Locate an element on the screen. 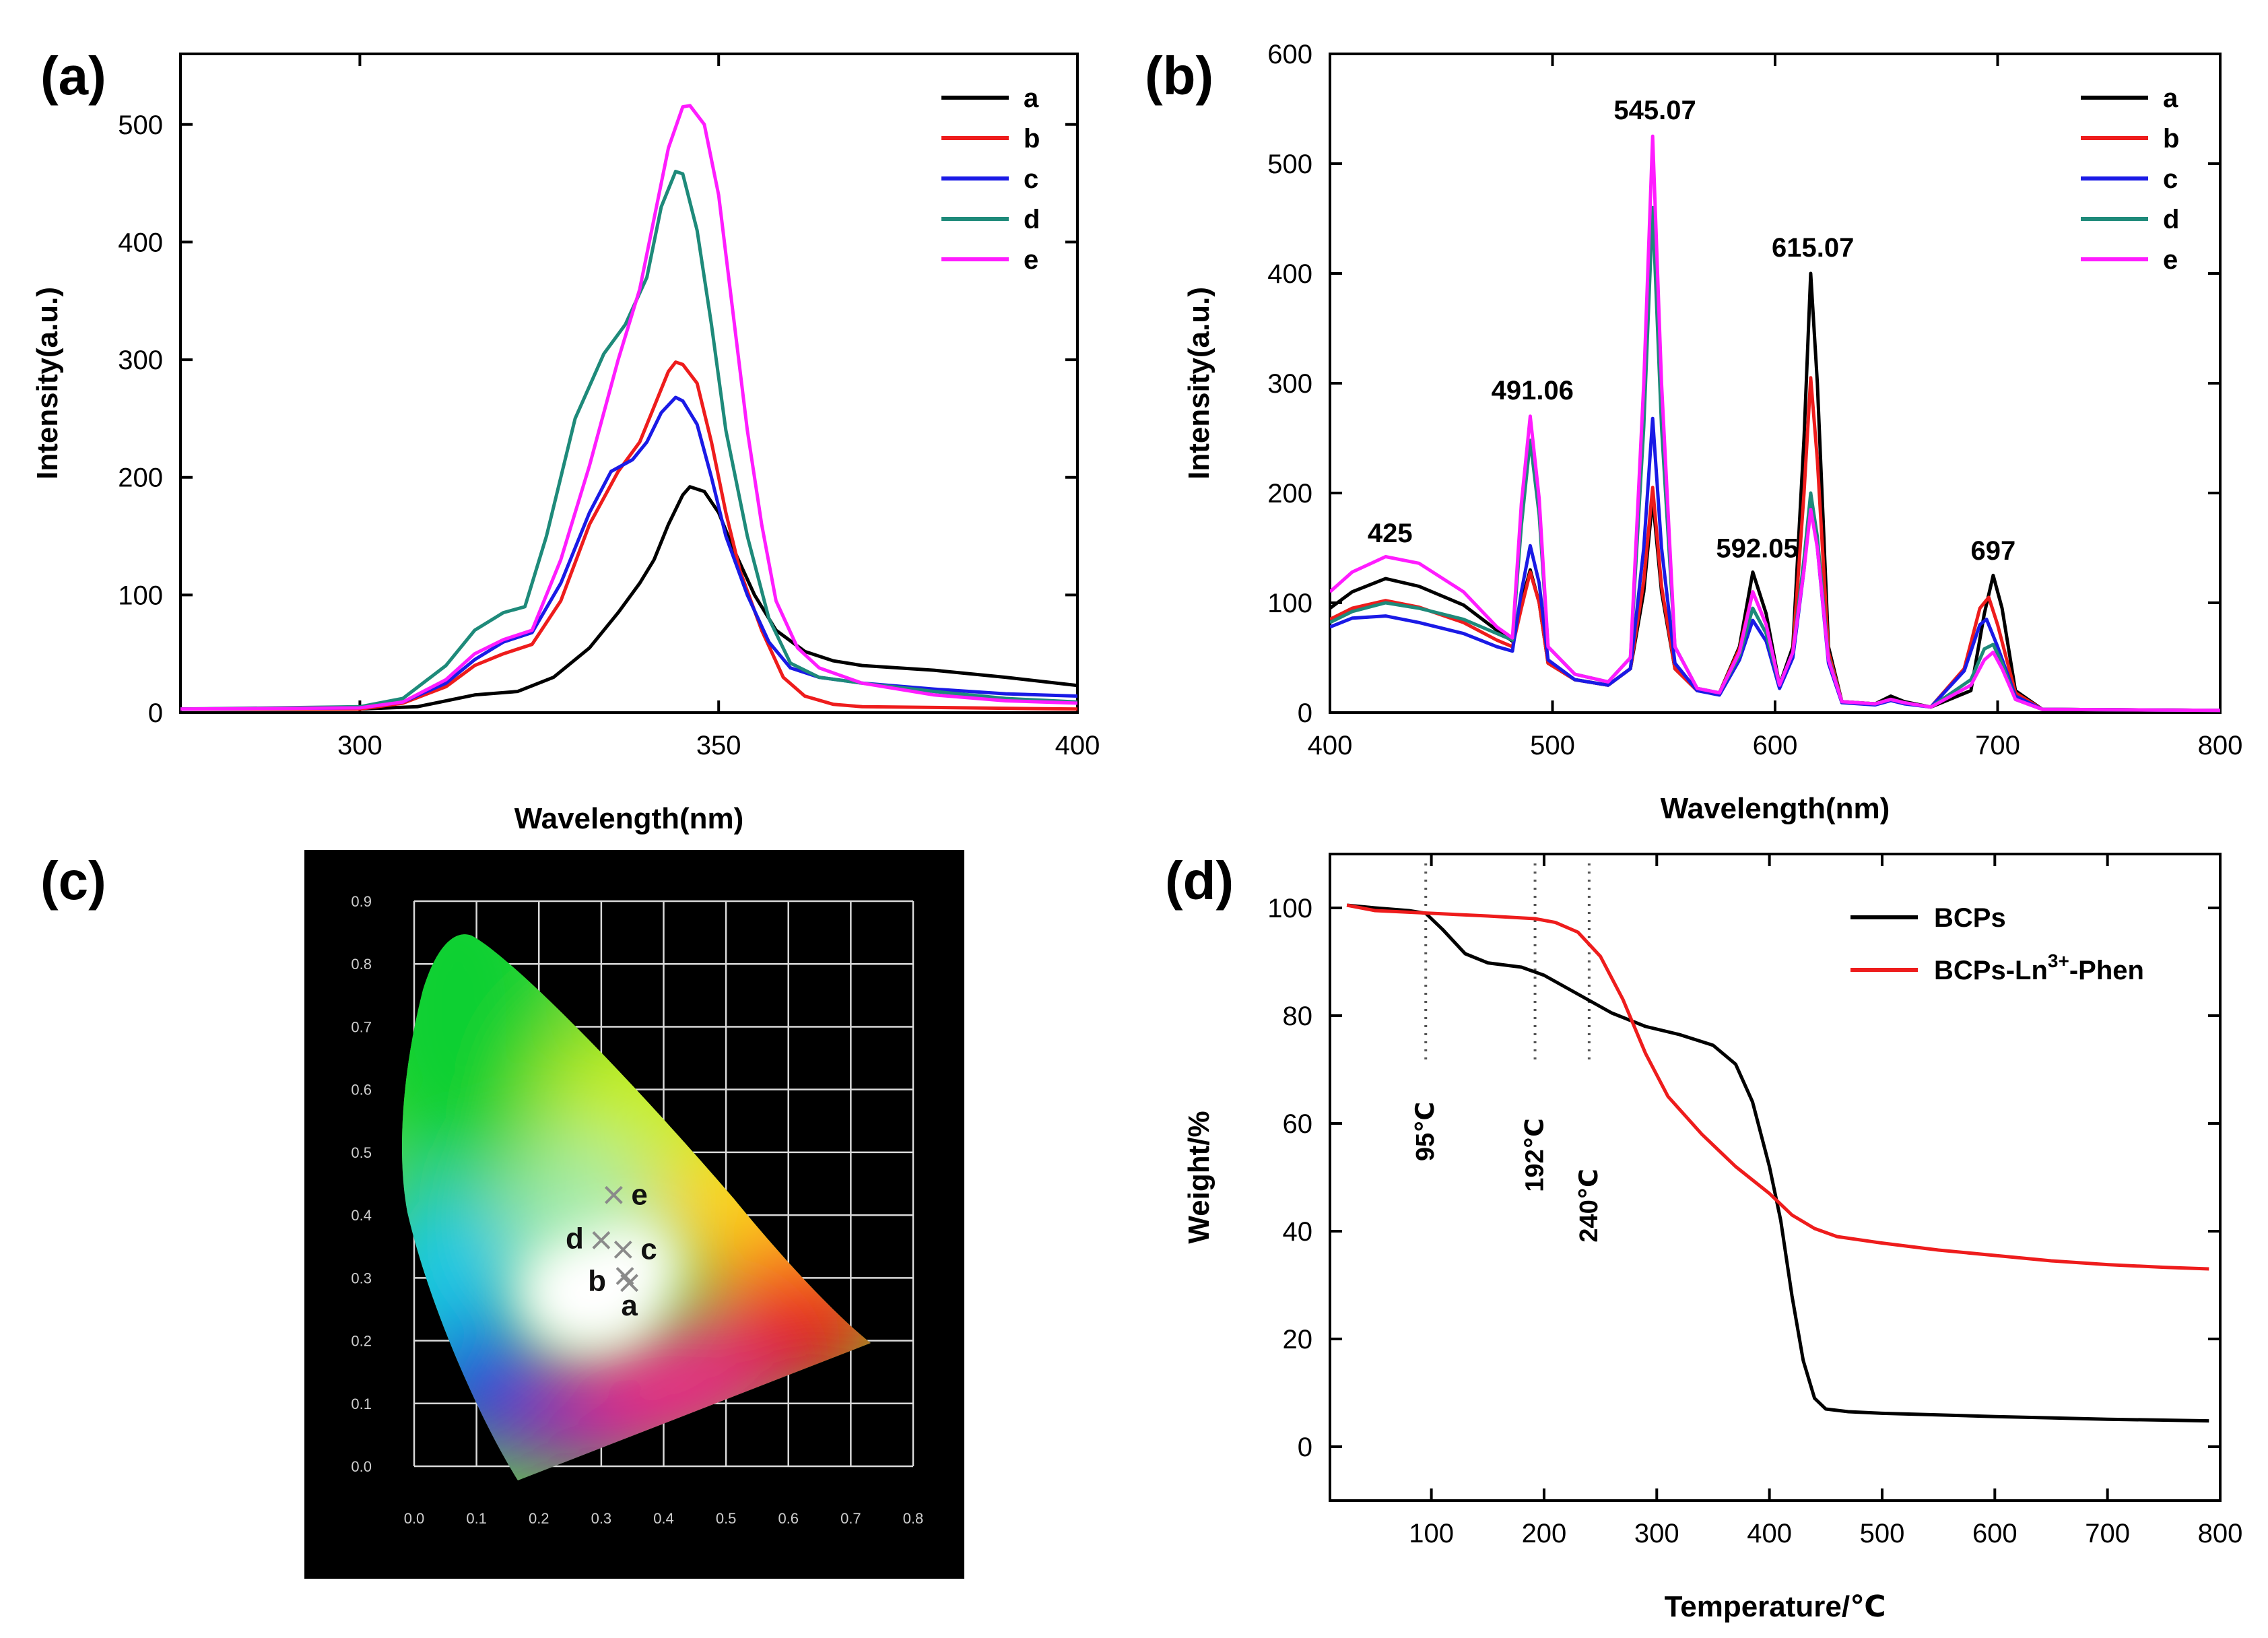 This screenshot has height=1638, width=2268. cie-x-tick-label: 0.0 is located at coordinates (414, 1519).